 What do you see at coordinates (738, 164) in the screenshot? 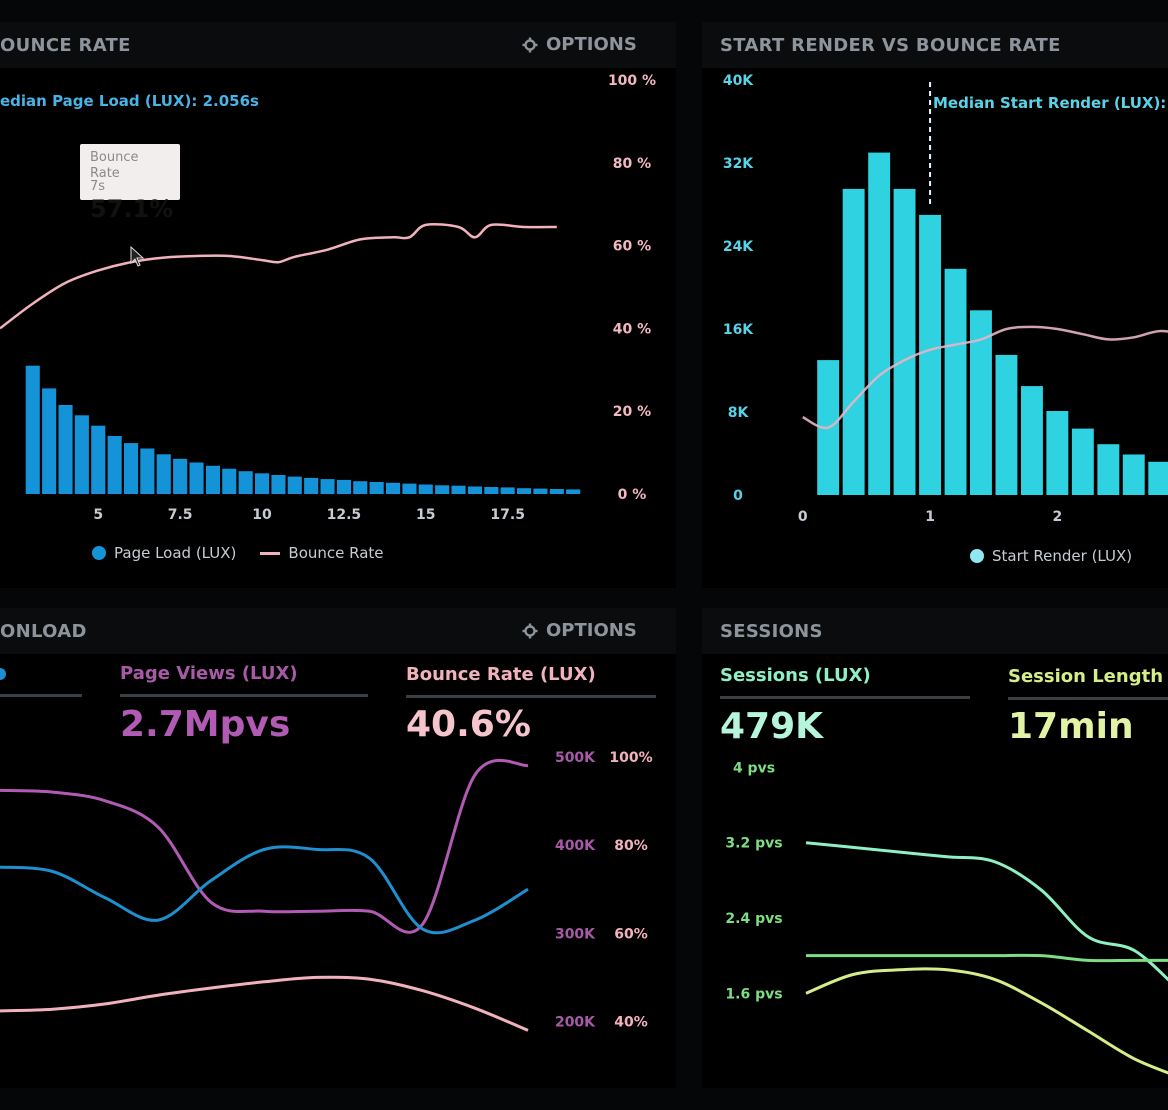
I see `y-tick-label: 32K` at bounding box center [738, 164].